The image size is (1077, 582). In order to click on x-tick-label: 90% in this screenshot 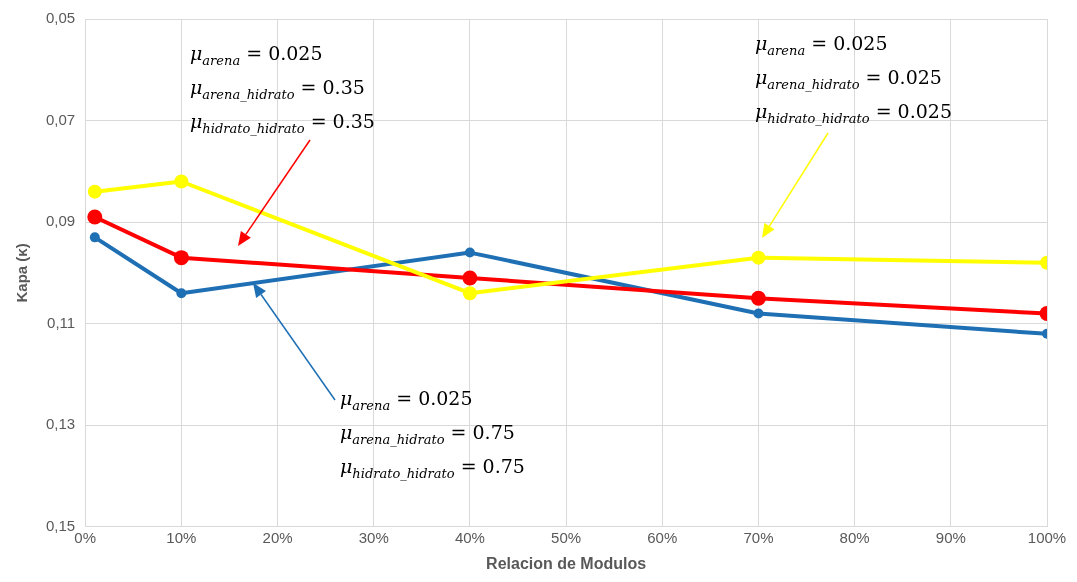, I will do `click(950, 537)`.